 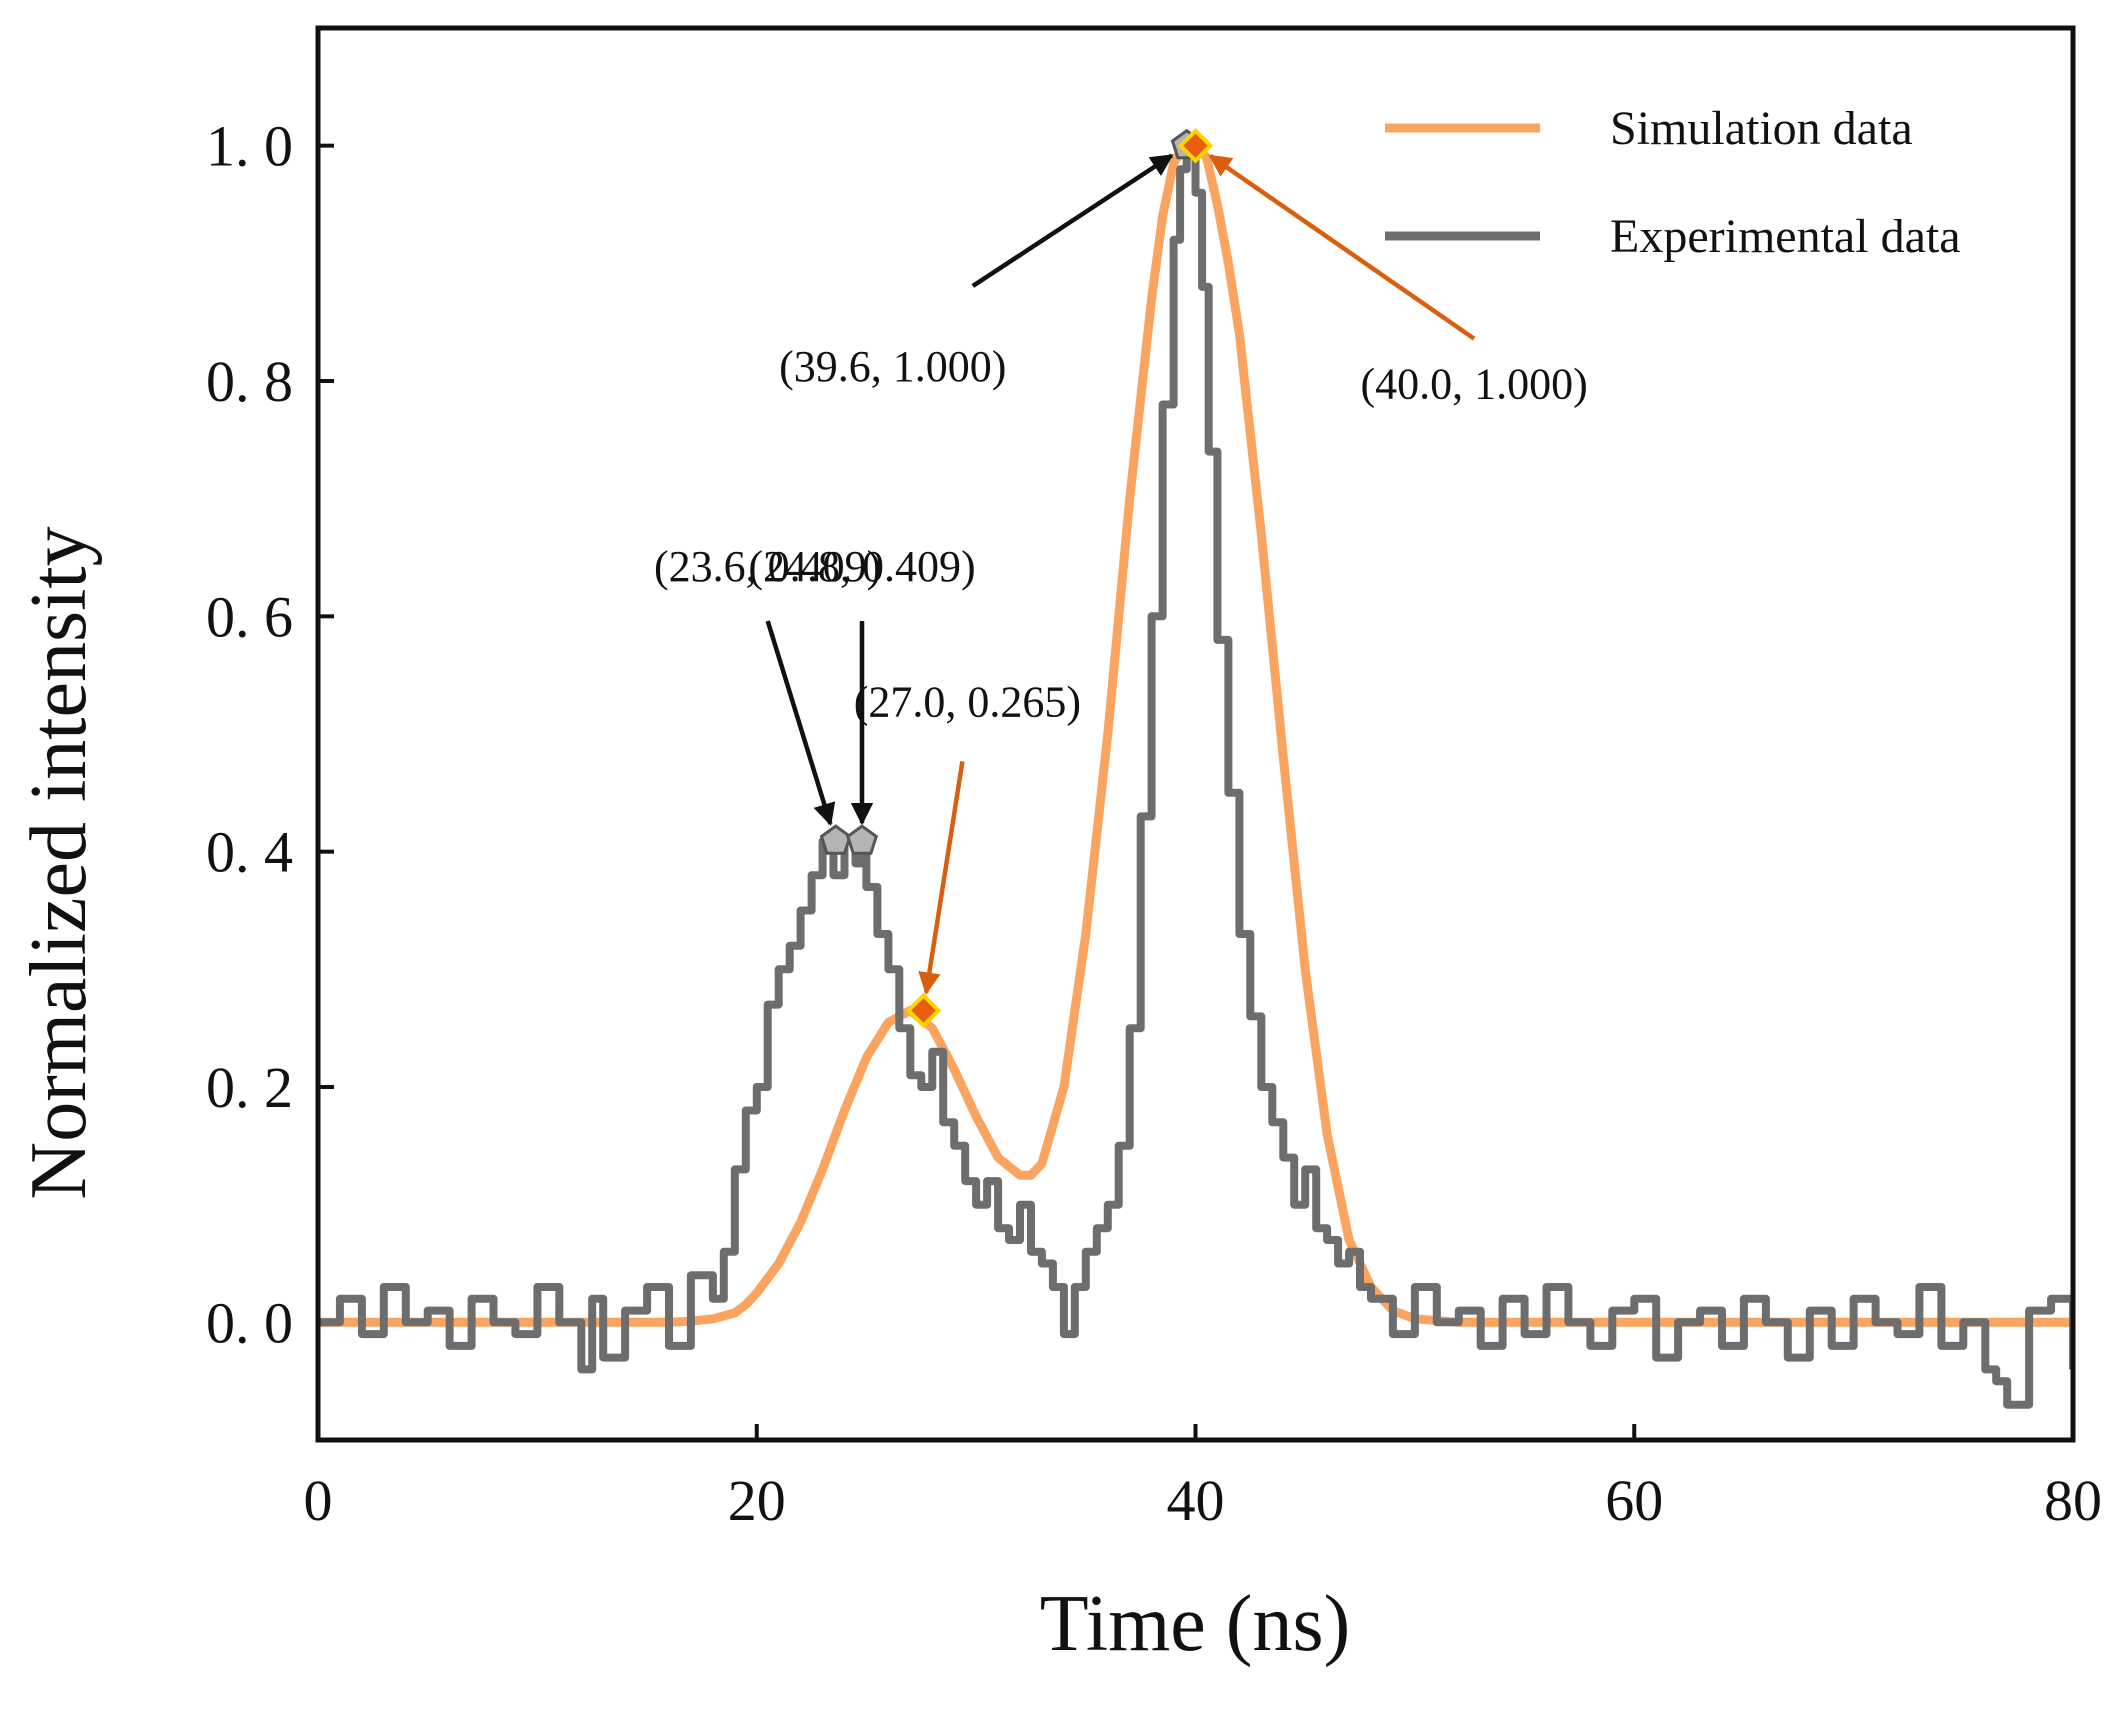 I want to click on y-tick-label: 0. 4, so click(x=249, y=852).